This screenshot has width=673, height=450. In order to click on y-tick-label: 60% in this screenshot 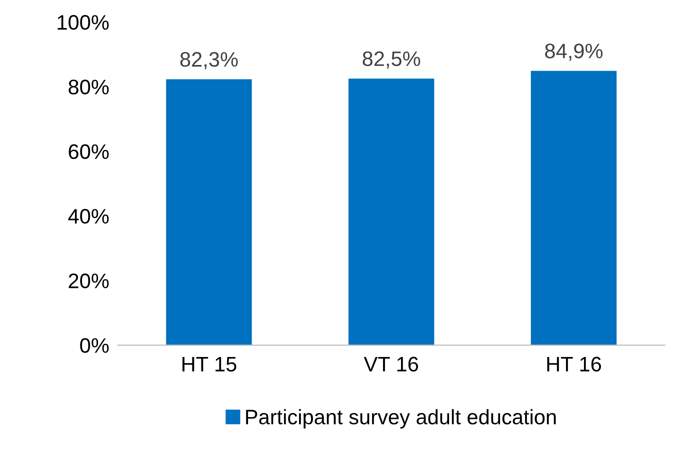, I will do `click(88, 152)`.